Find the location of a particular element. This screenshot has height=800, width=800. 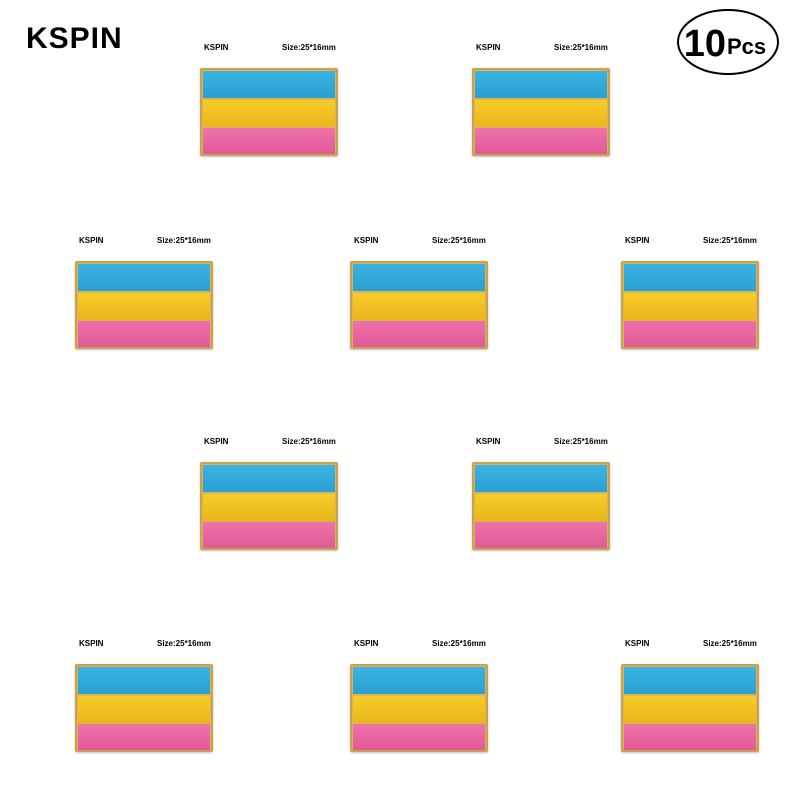

badge-outline is located at coordinates (728, 42).